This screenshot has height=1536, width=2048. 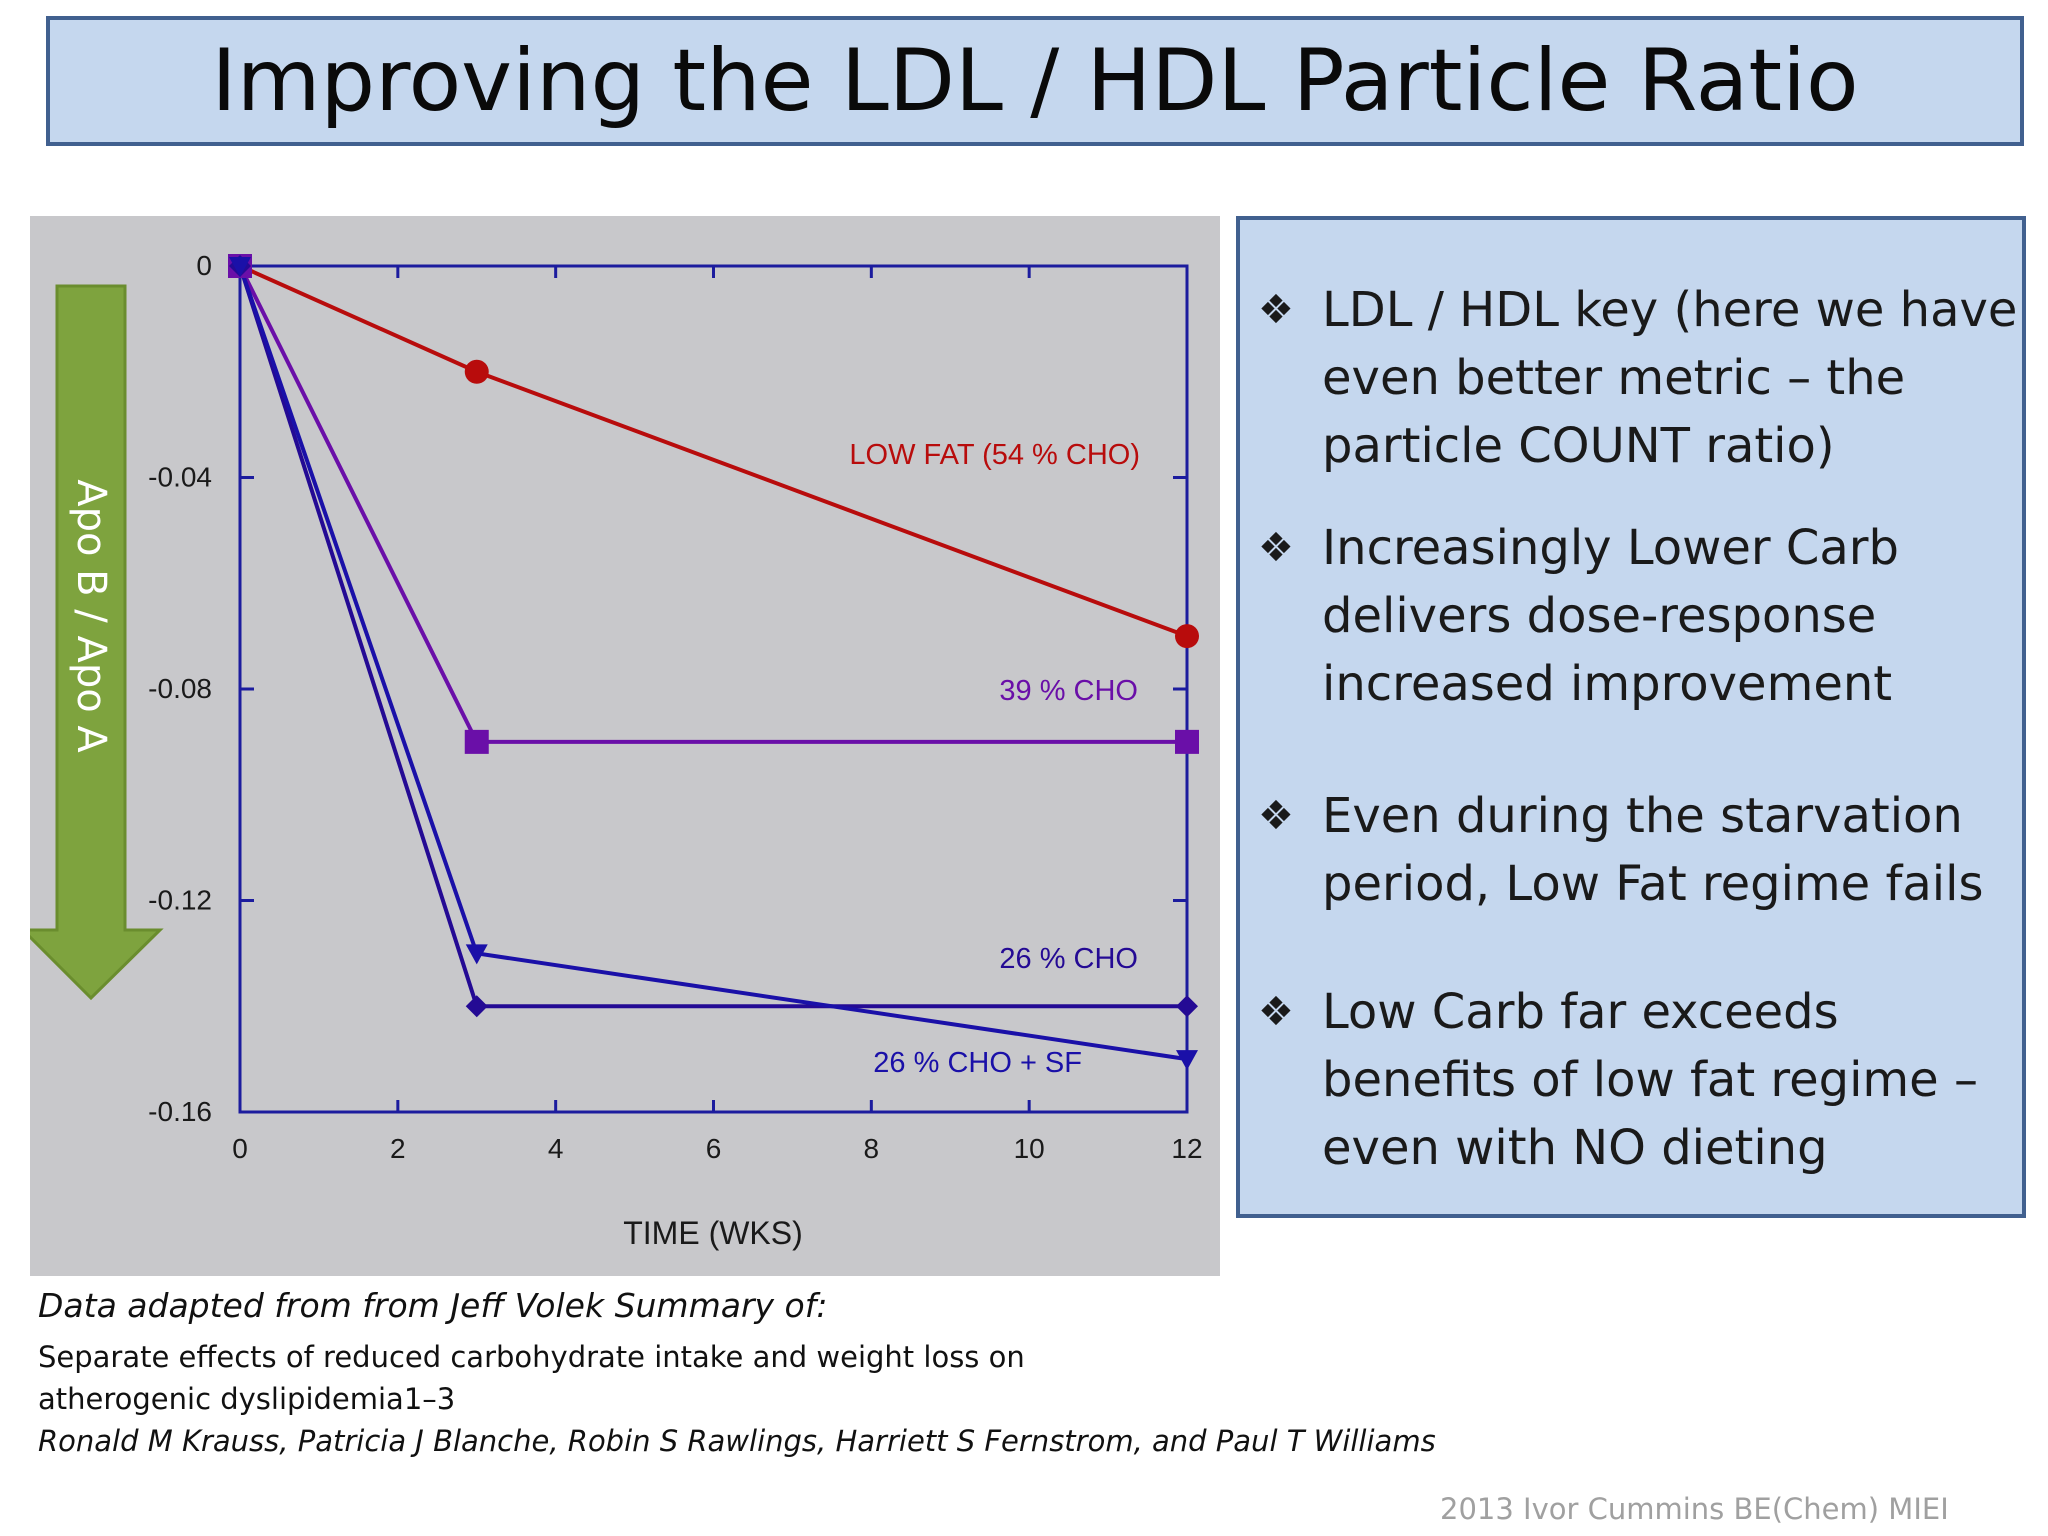 I want to click on title-banner: Improving the LDL / HDL Particle Ratio, so click(x=1035, y=81).